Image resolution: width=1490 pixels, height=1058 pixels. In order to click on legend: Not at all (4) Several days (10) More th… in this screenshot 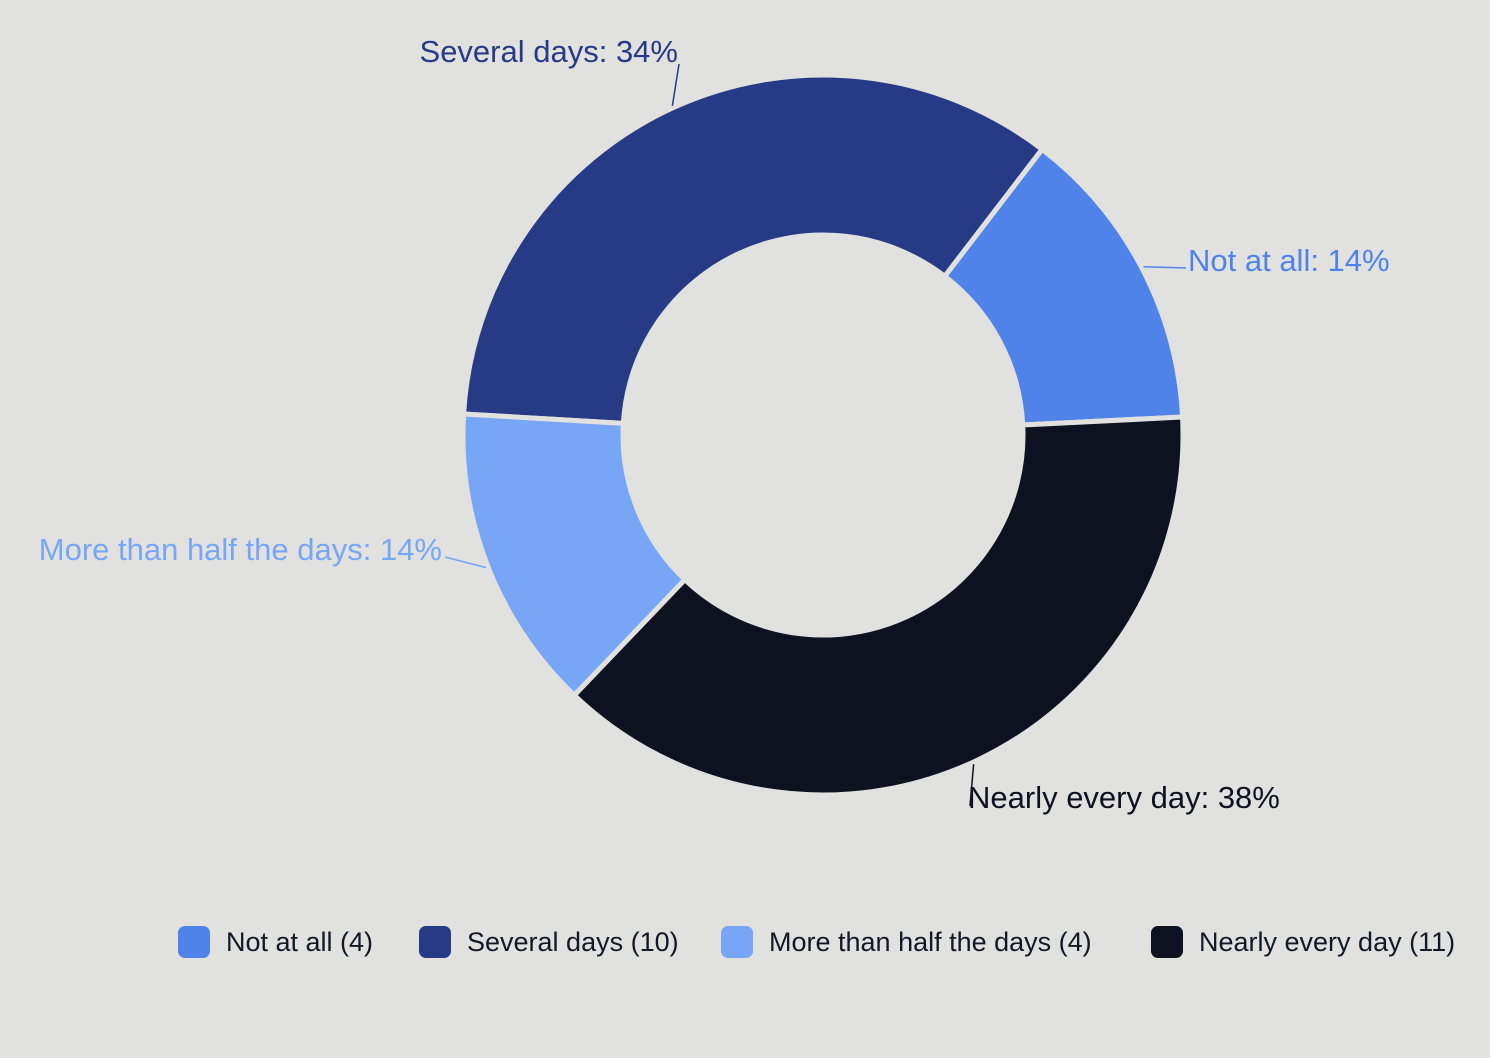, I will do `click(745, 942)`.